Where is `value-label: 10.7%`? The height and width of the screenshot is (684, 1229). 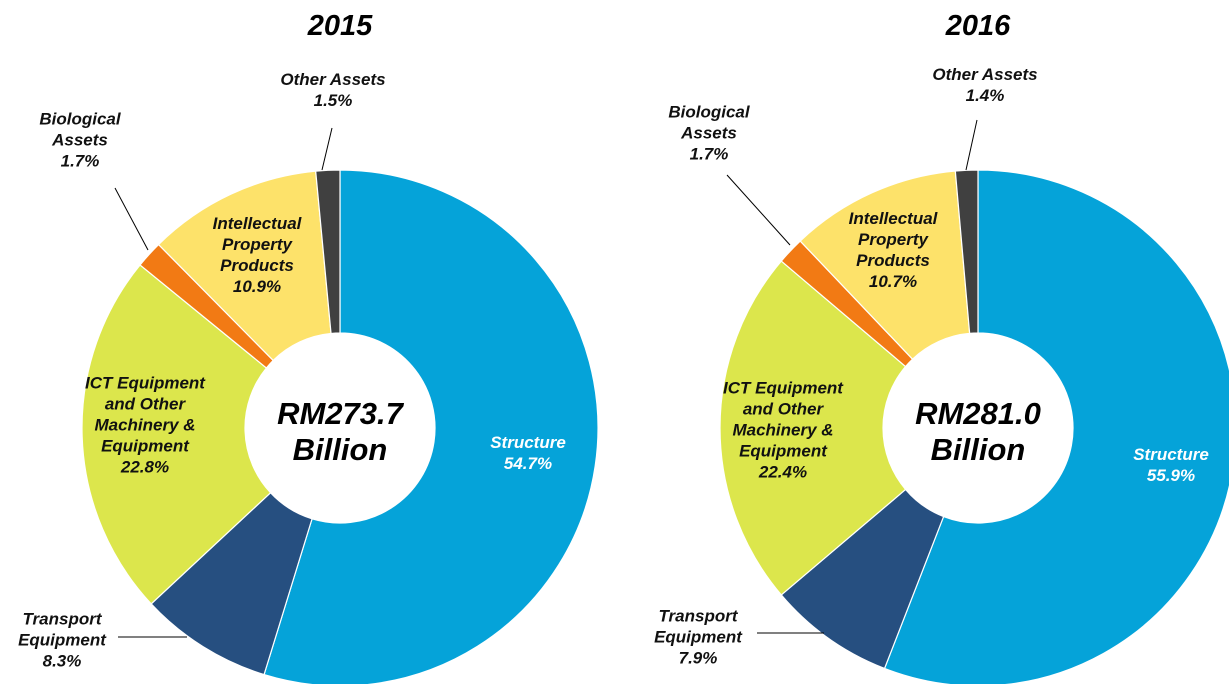
value-label: 10.7% is located at coordinates (893, 281).